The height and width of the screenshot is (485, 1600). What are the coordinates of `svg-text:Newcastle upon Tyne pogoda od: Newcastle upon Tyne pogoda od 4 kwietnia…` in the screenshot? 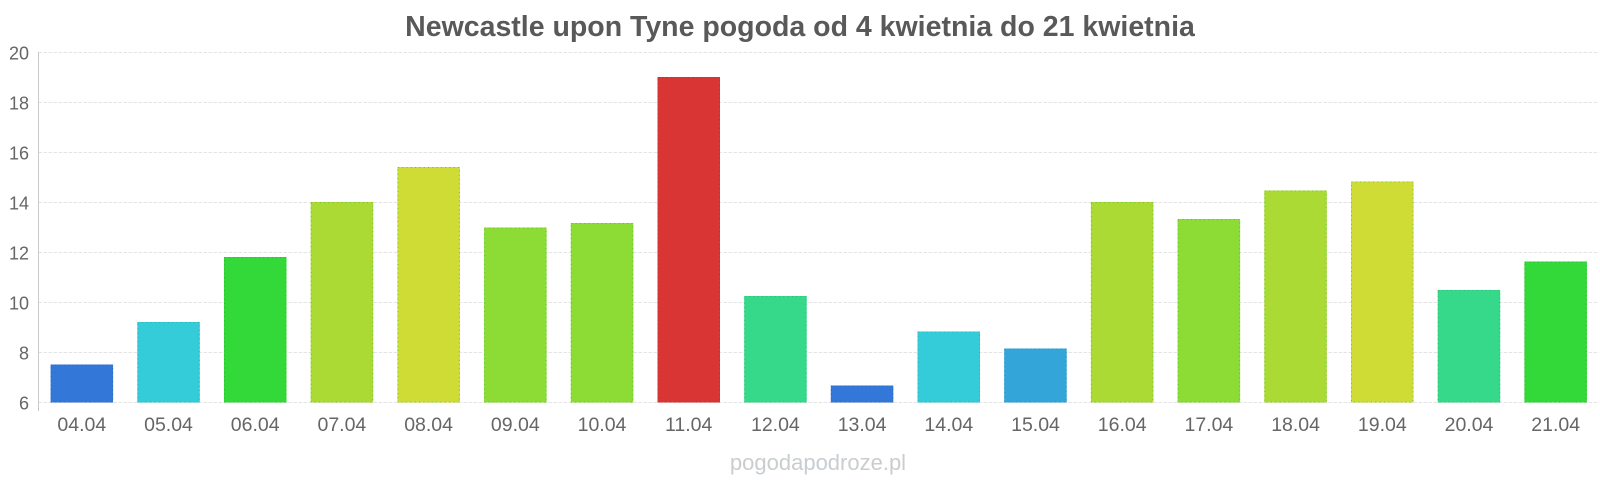 It's located at (800, 27).